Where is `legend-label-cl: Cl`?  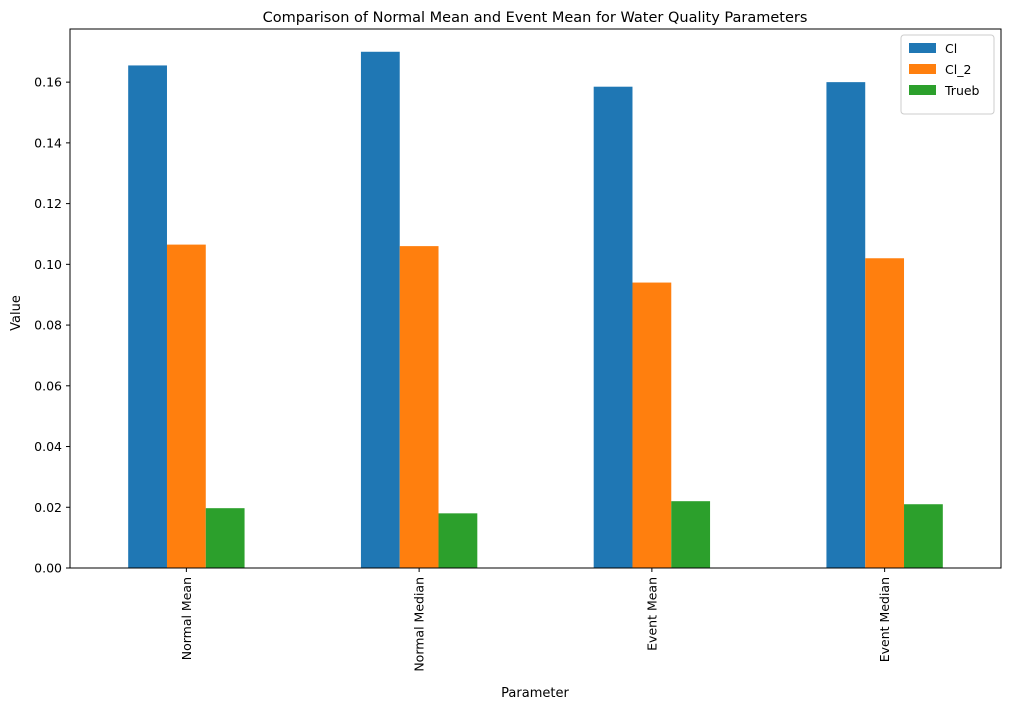 legend-label-cl: Cl is located at coordinates (951, 48).